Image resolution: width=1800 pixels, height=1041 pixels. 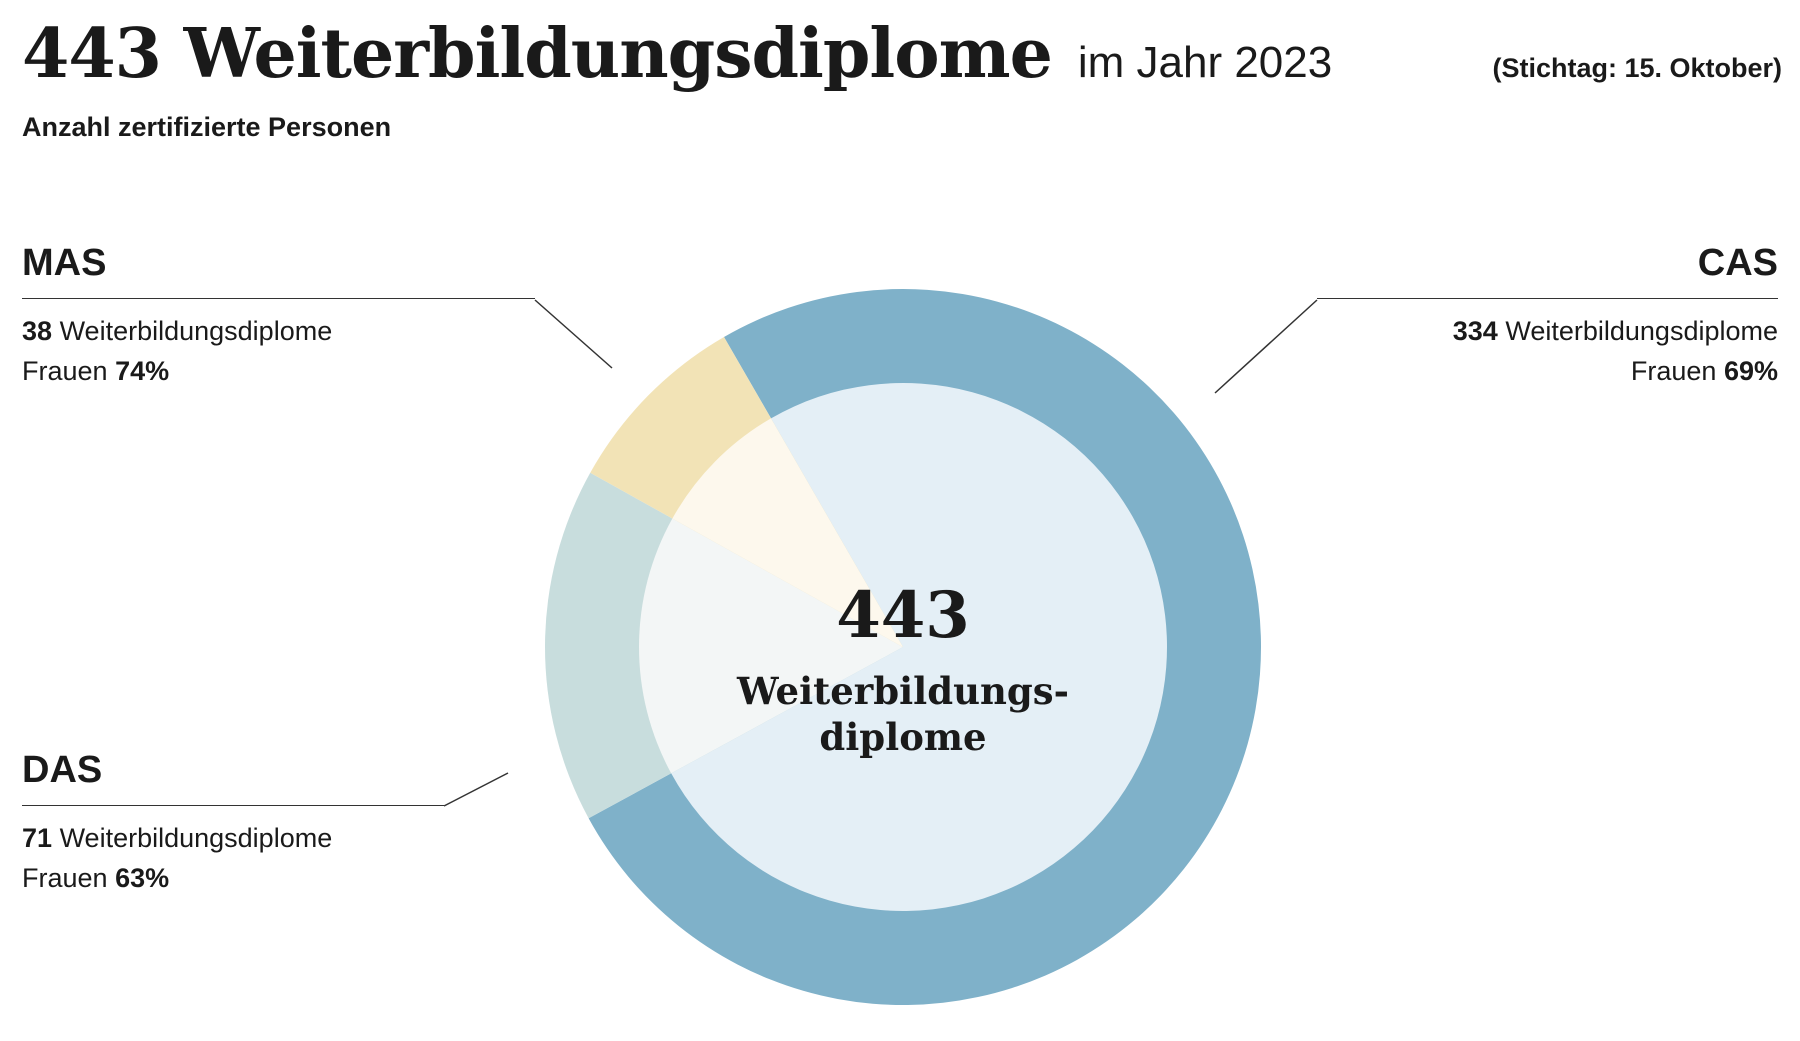 What do you see at coordinates (1641, 331) in the screenshot?
I see `callout-cas-count-label: Weiterbildungsdiplome` at bounding box center [1641, 331].